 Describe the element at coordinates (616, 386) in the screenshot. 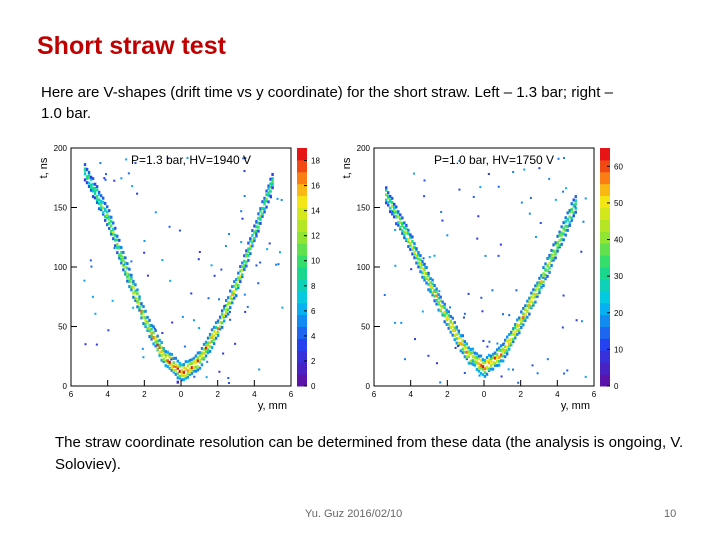

I see `z-tick-label: 0` at that location.